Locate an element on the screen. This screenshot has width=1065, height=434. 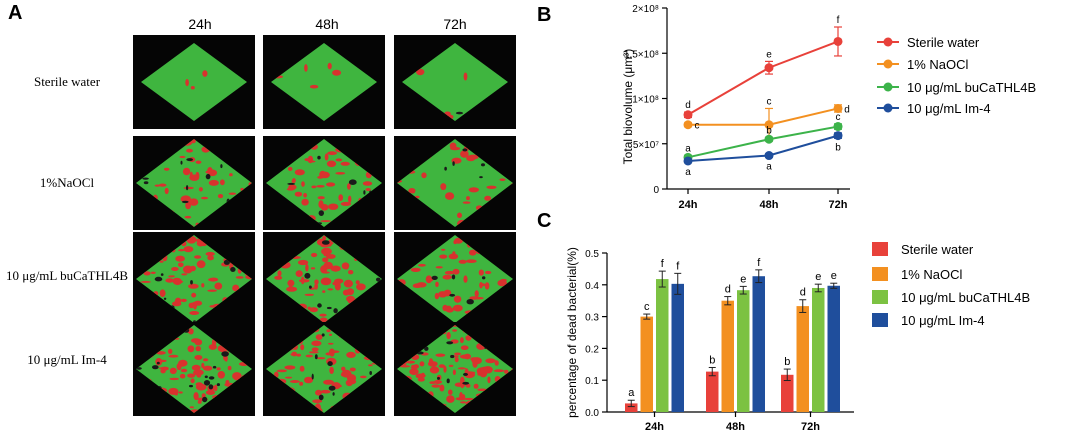
series-3: a a b is located at coordinates (763, 154).